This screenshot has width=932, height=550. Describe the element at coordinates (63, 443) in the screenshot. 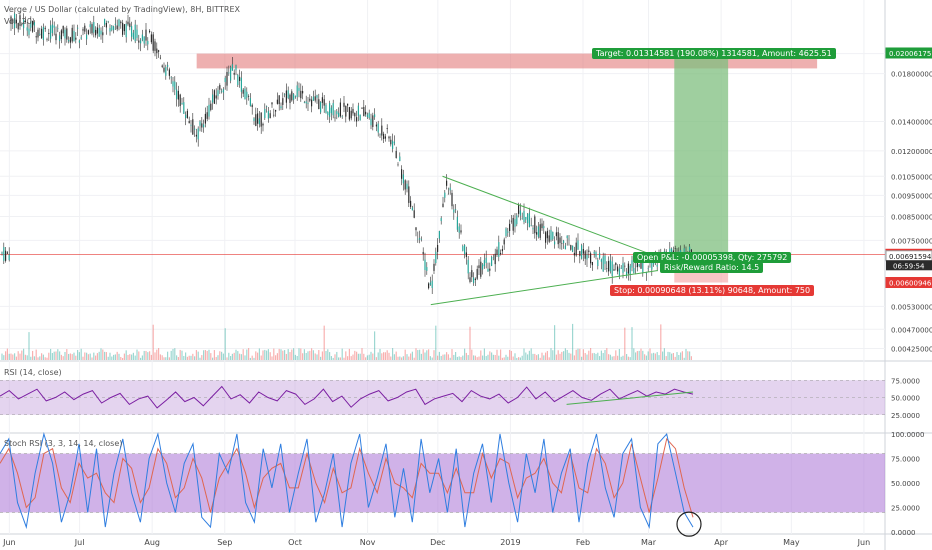

I see `stoch-legend: Stoch RSI (3, 3, 14, 14, close)` at that location.